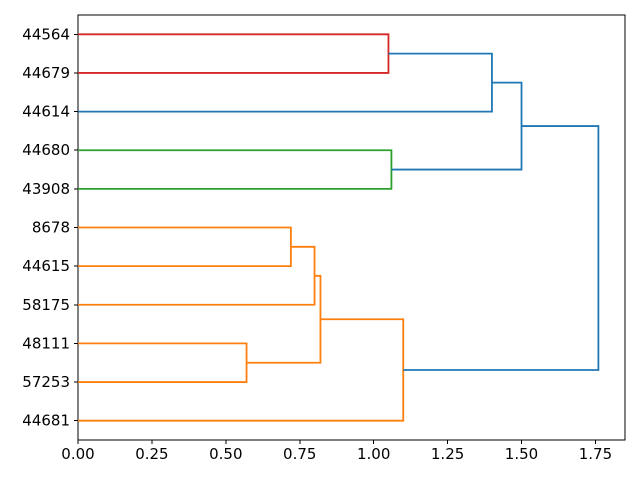 The height and width of the screenshot is (480, 640). I want to click on leaf-label: 48111, so click(46, 343).